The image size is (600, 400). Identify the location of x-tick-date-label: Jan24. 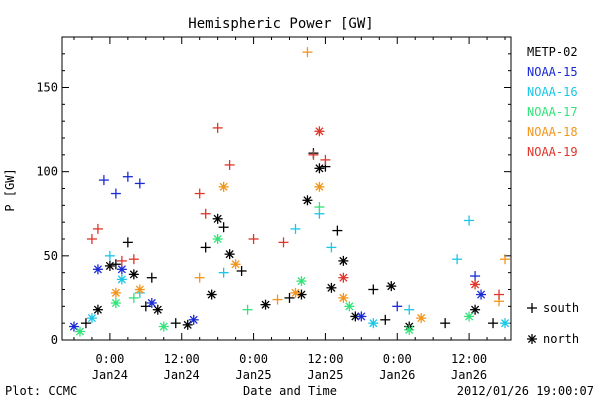
(110, 375).